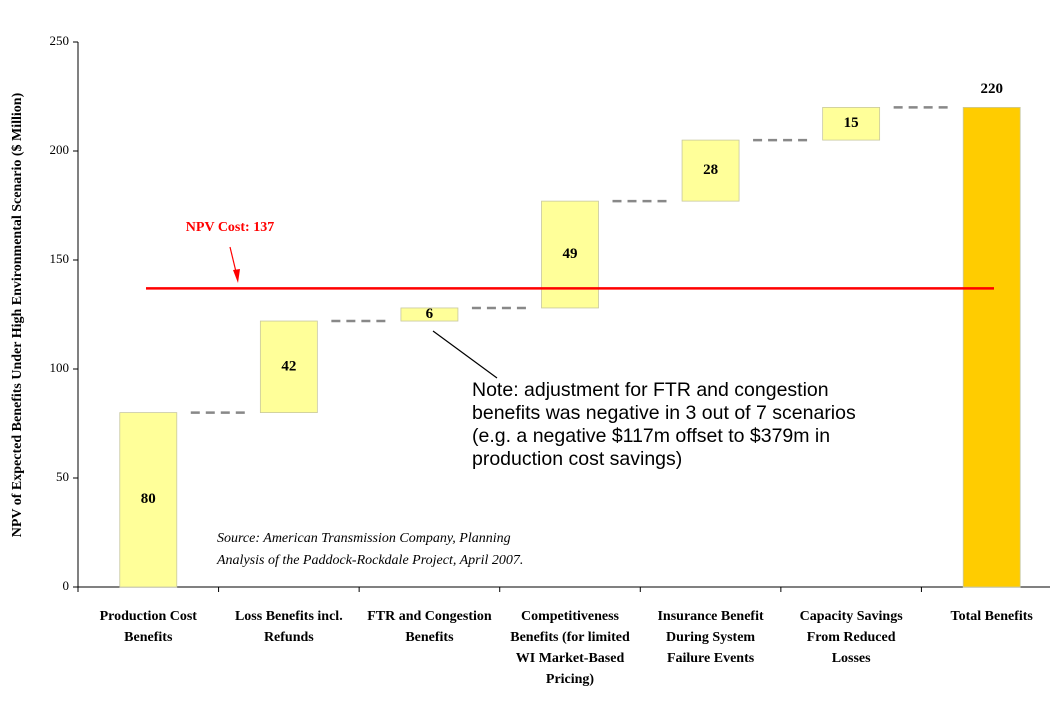  I want to click on note: Note: adjustment for FTR and congestion, so click(650, 390).